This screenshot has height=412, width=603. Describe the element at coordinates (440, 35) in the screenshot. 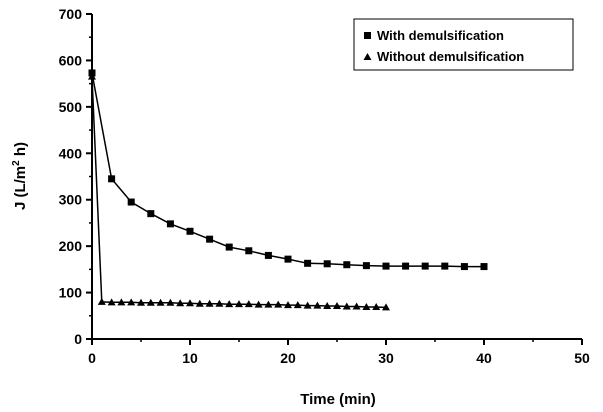

I see `legend-label-with-demulsification: With demulsification` at that location.